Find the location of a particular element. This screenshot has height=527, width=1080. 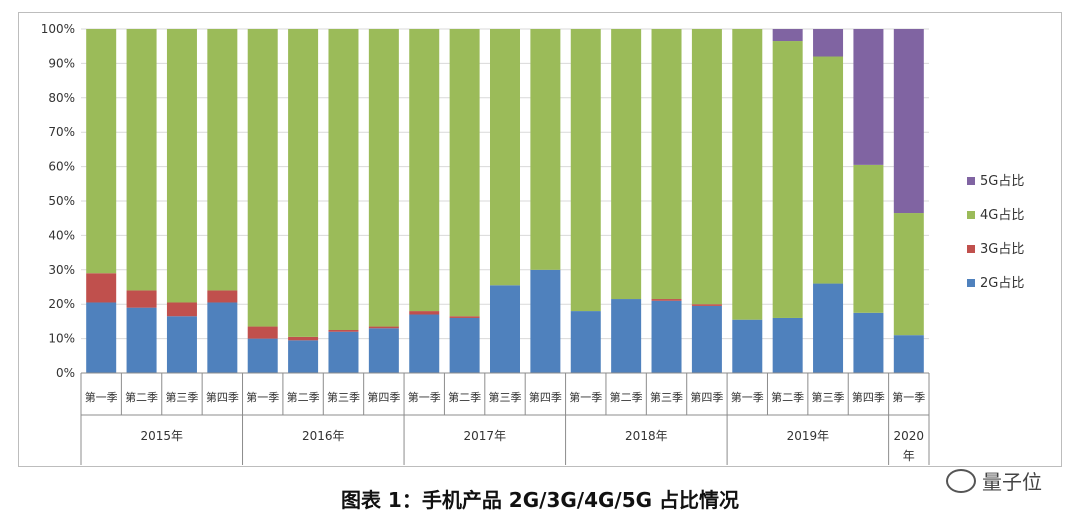

y-tick-label: 100% is located at coordinates (58, 29).